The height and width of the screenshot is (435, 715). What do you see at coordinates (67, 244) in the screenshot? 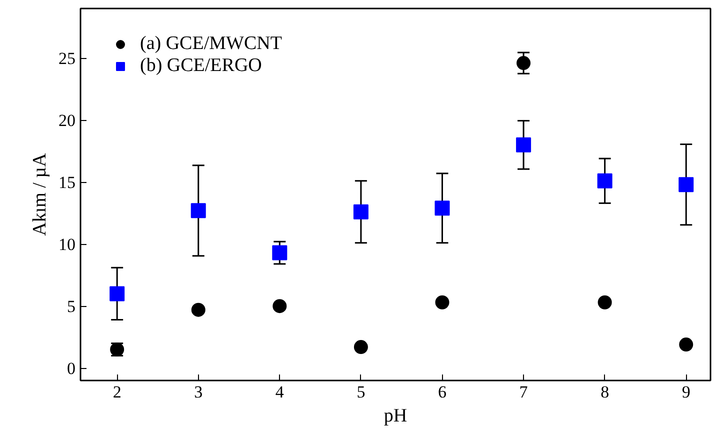
I see `y-tick-label: 10` at bounding box center [67, 244].